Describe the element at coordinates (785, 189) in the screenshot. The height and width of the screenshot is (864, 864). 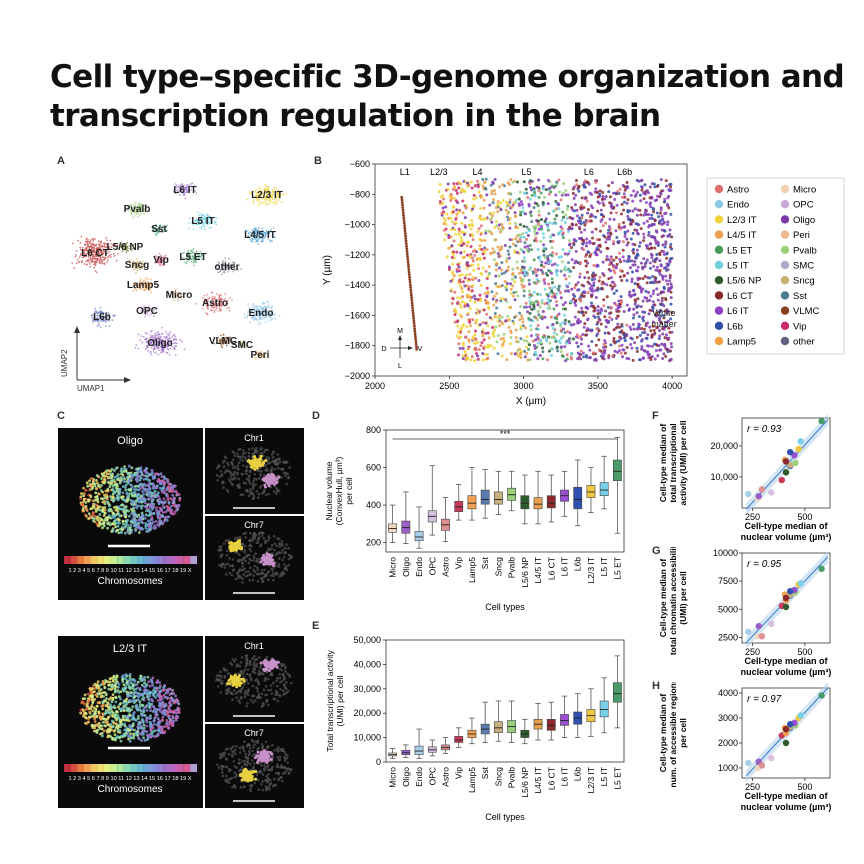
I see `legend-swatch` at that location.